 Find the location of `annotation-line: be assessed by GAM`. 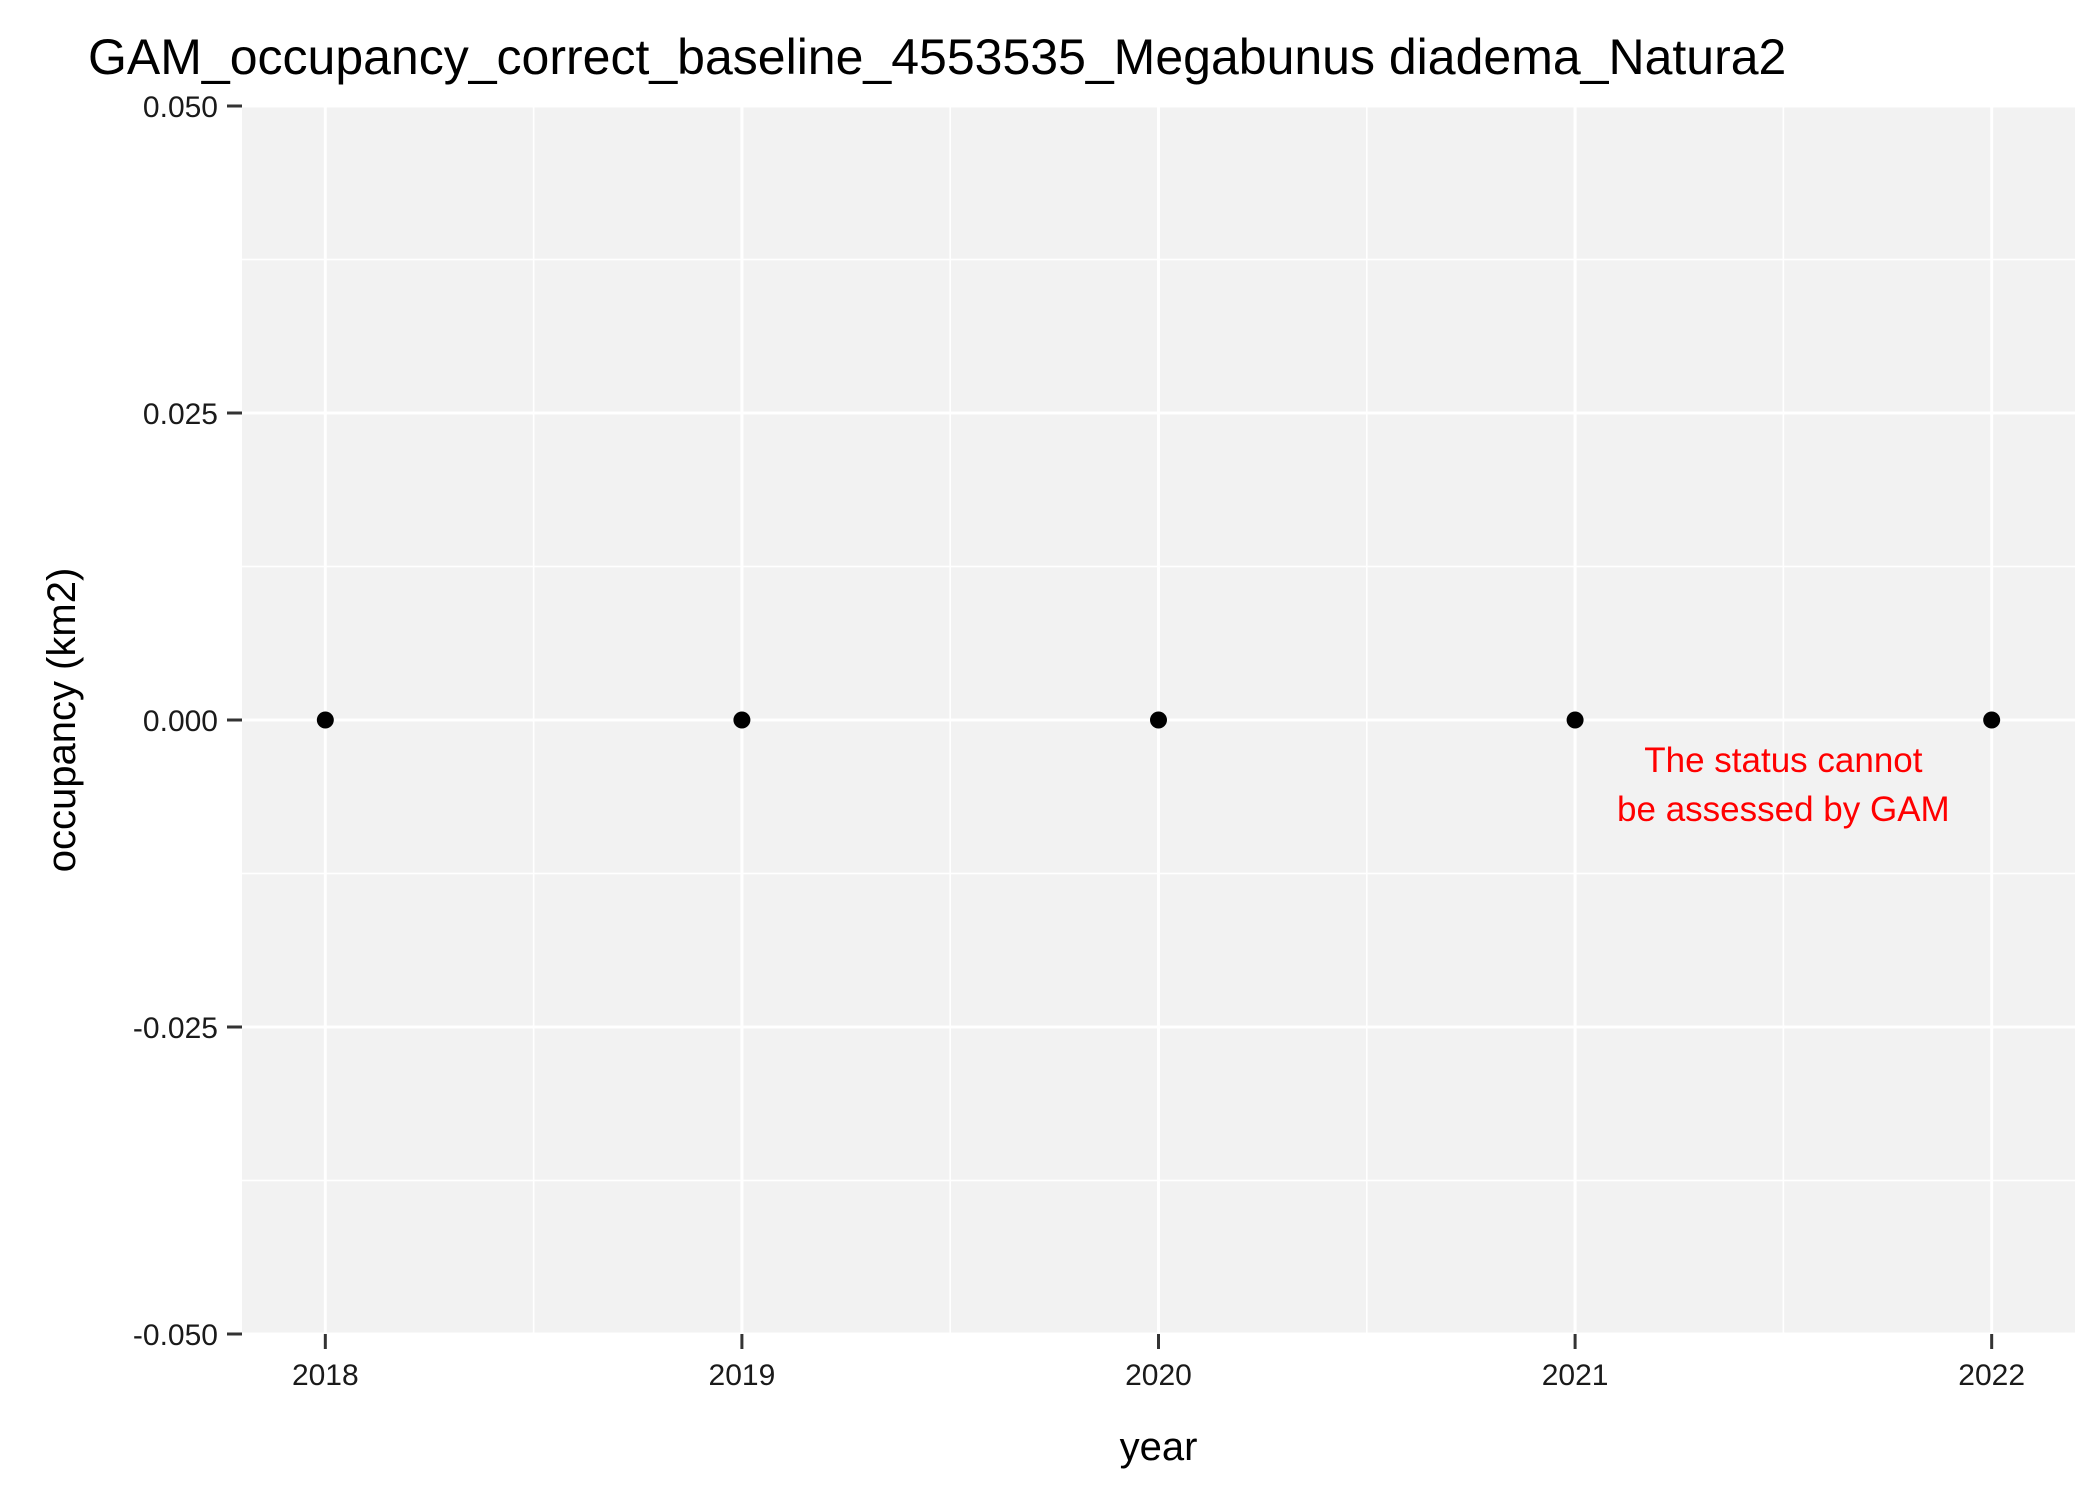

annotation-line: be assessed by GAM is located at coordinates (1783, 809).